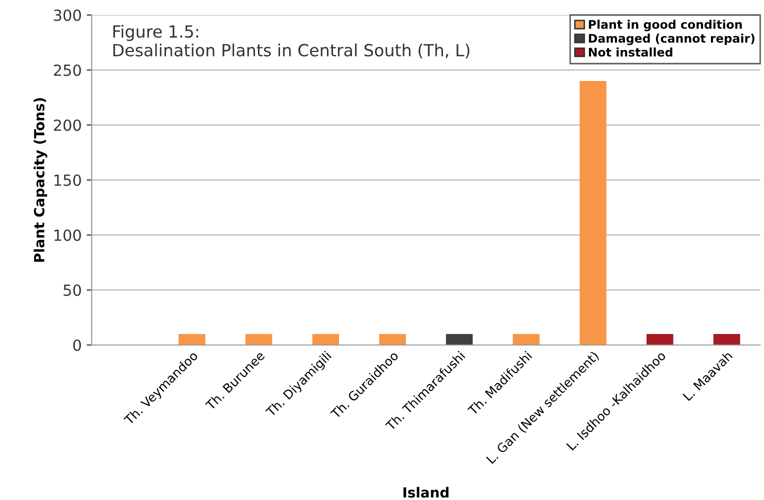 The image size is (764, 500). What do you see at coordinates (291, 41) in the screenshot?
I see `text: Figure 1.5: Desalination Plants in Central South (Th, L)` at bounding box center [291, 41].